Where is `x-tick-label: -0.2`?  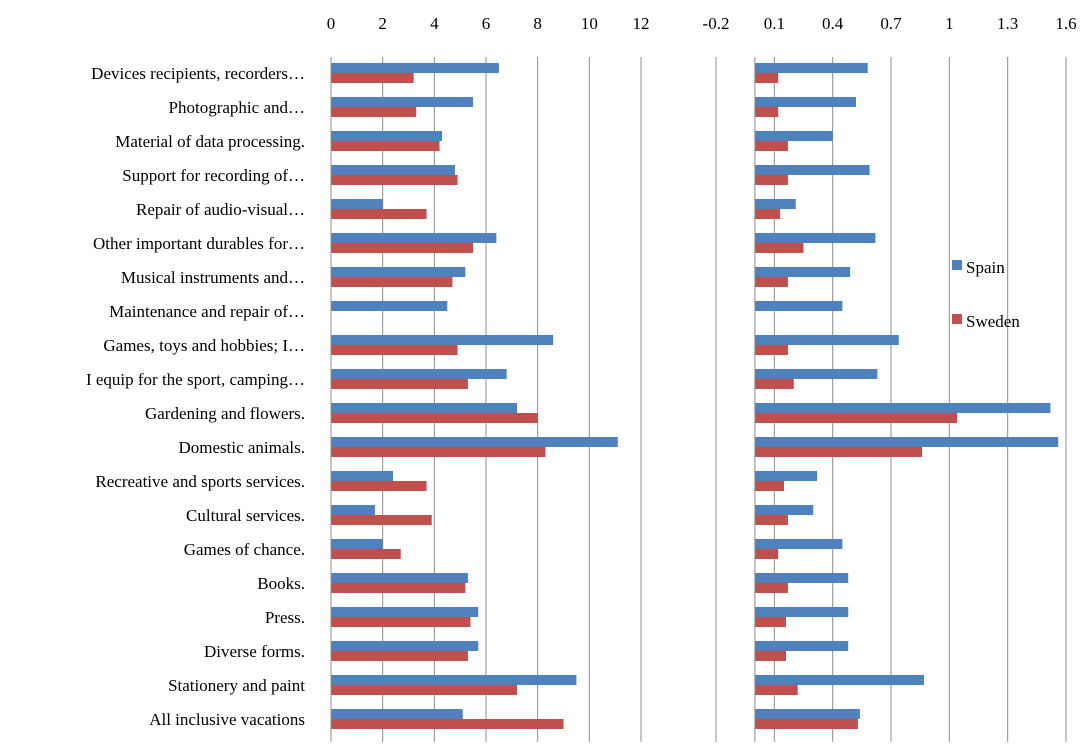 x-tick-label: -0.2 is located at coordinates (716, 23).